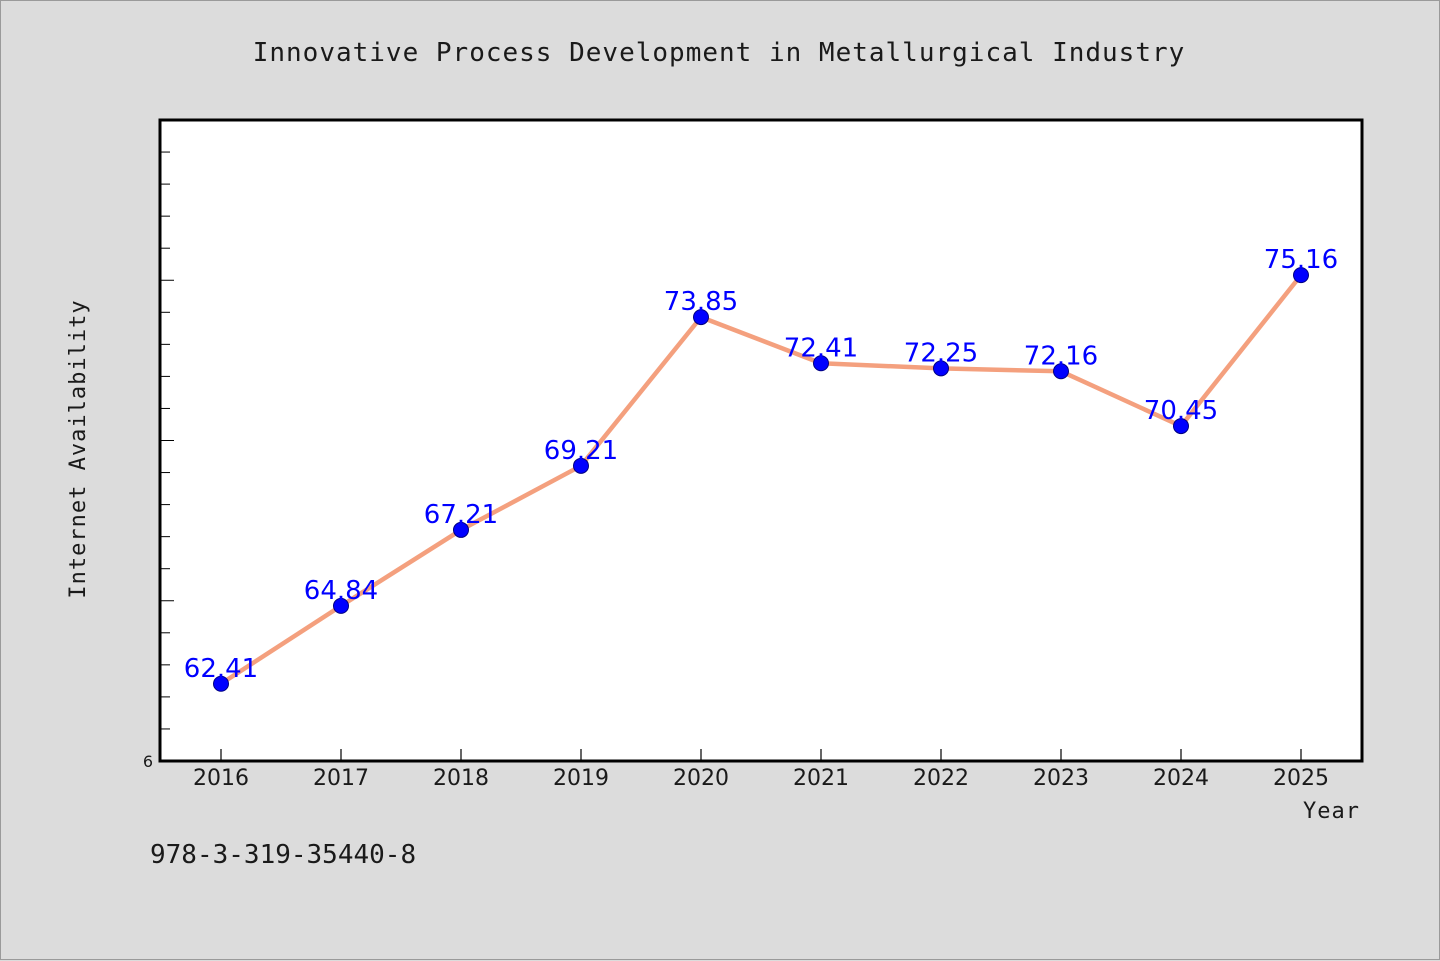 The height and width of the screenshot is (961, 1440). What do you see at coordinates (1061, 356) in the screenshot?
I see `data-label: 72.16` at bounding box center [1061, 356].